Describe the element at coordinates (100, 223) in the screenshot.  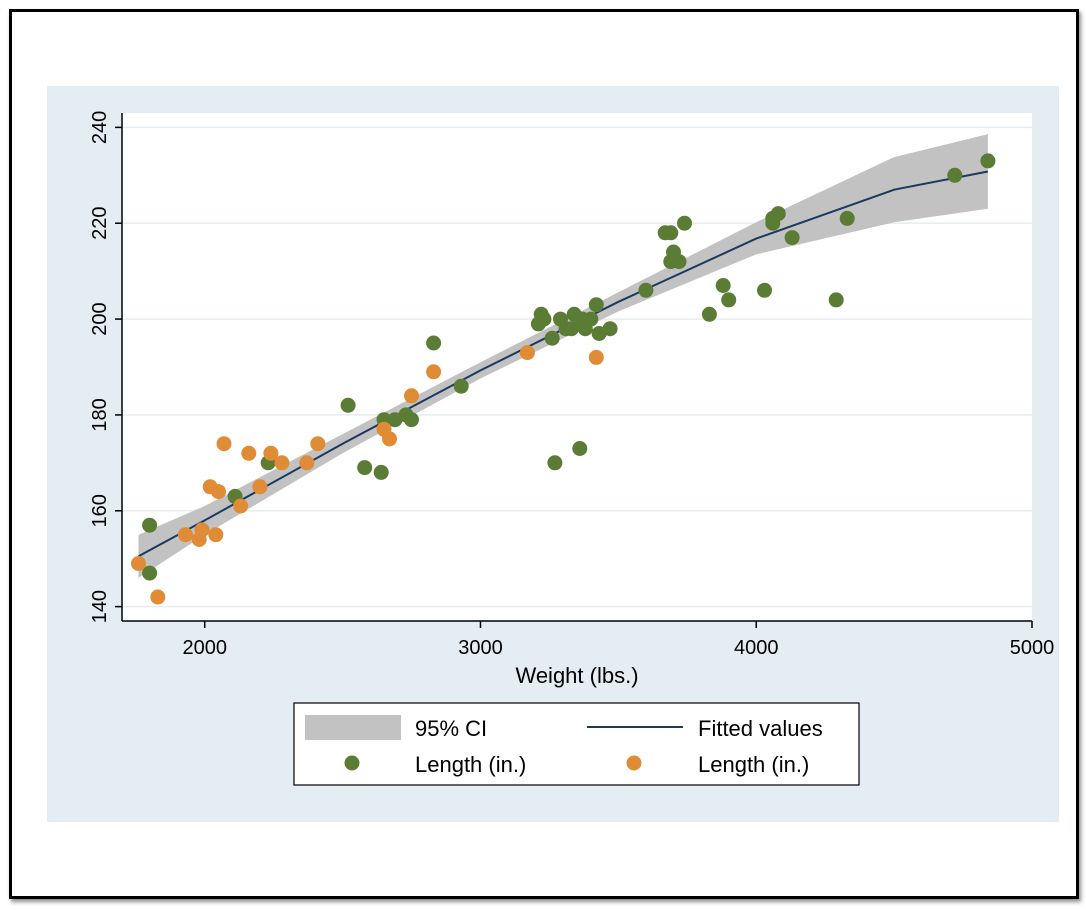
I see `y-tick-label: 220` at that location.